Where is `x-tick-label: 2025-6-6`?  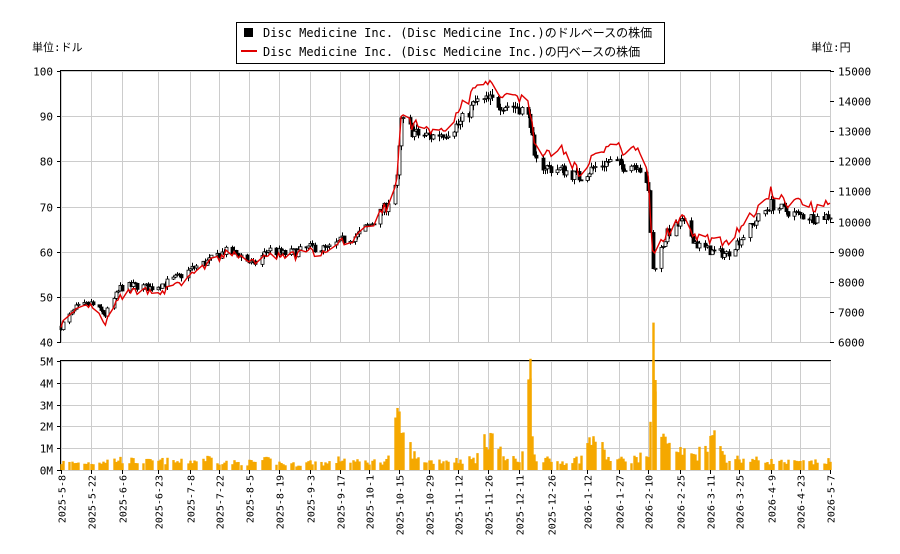 x-tick-label: 2025-6-6 is located at coordinates (124, 499).